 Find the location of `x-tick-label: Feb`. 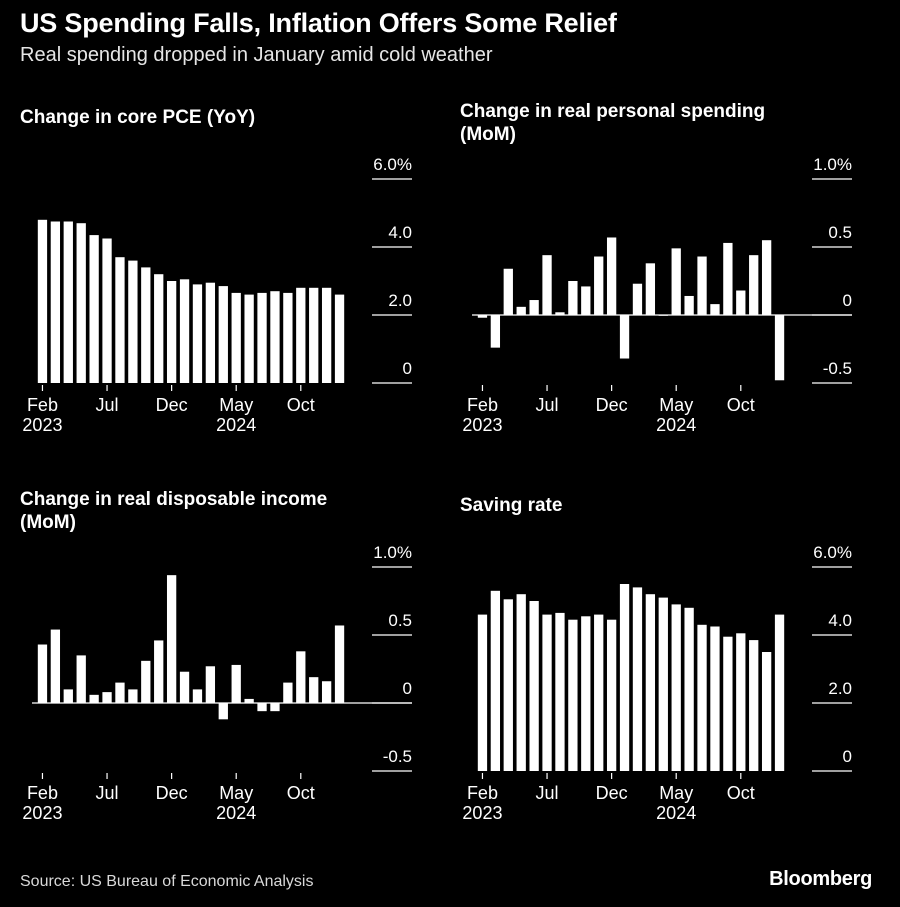

x-tick-label: Feb is located at coordinates (42, 793).